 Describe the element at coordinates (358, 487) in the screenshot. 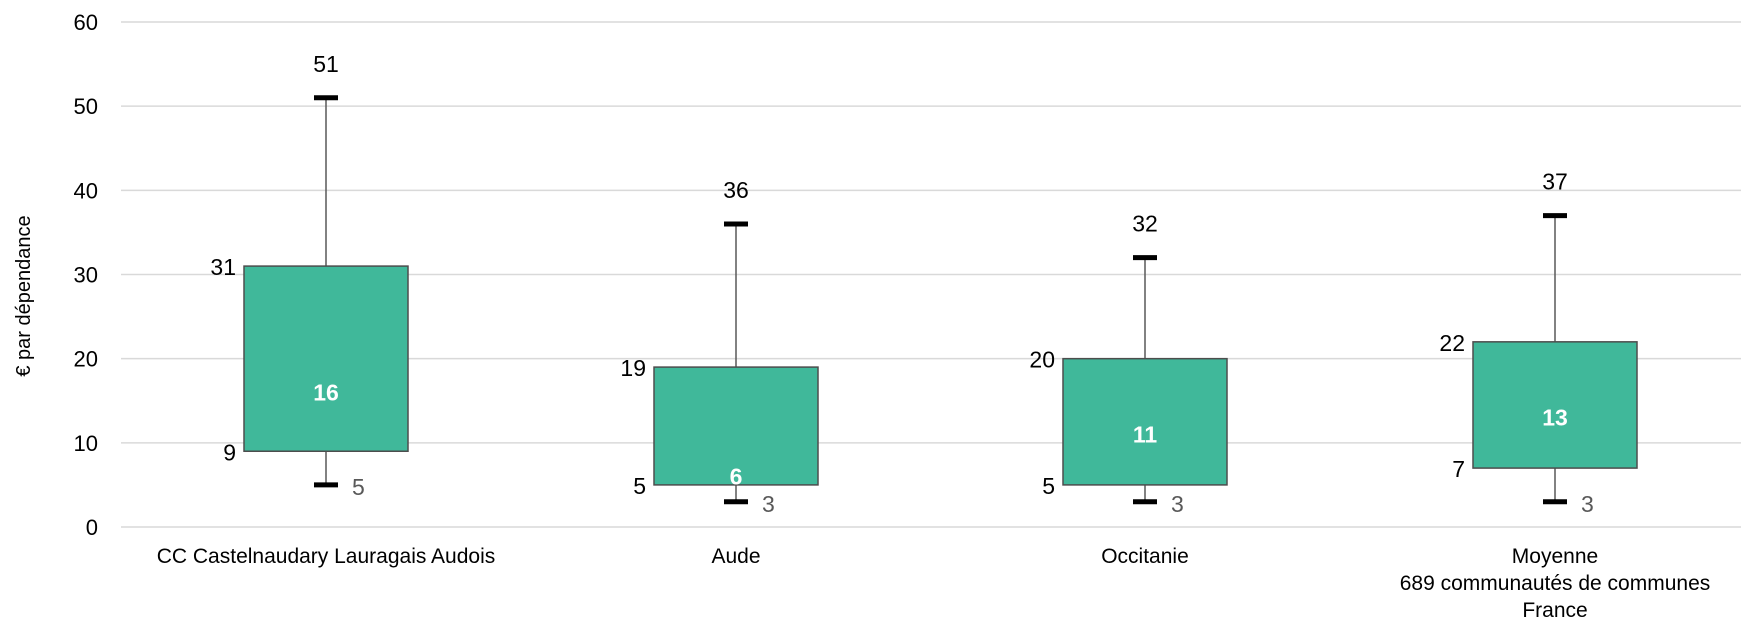

I see `min-label: 5` at that location.